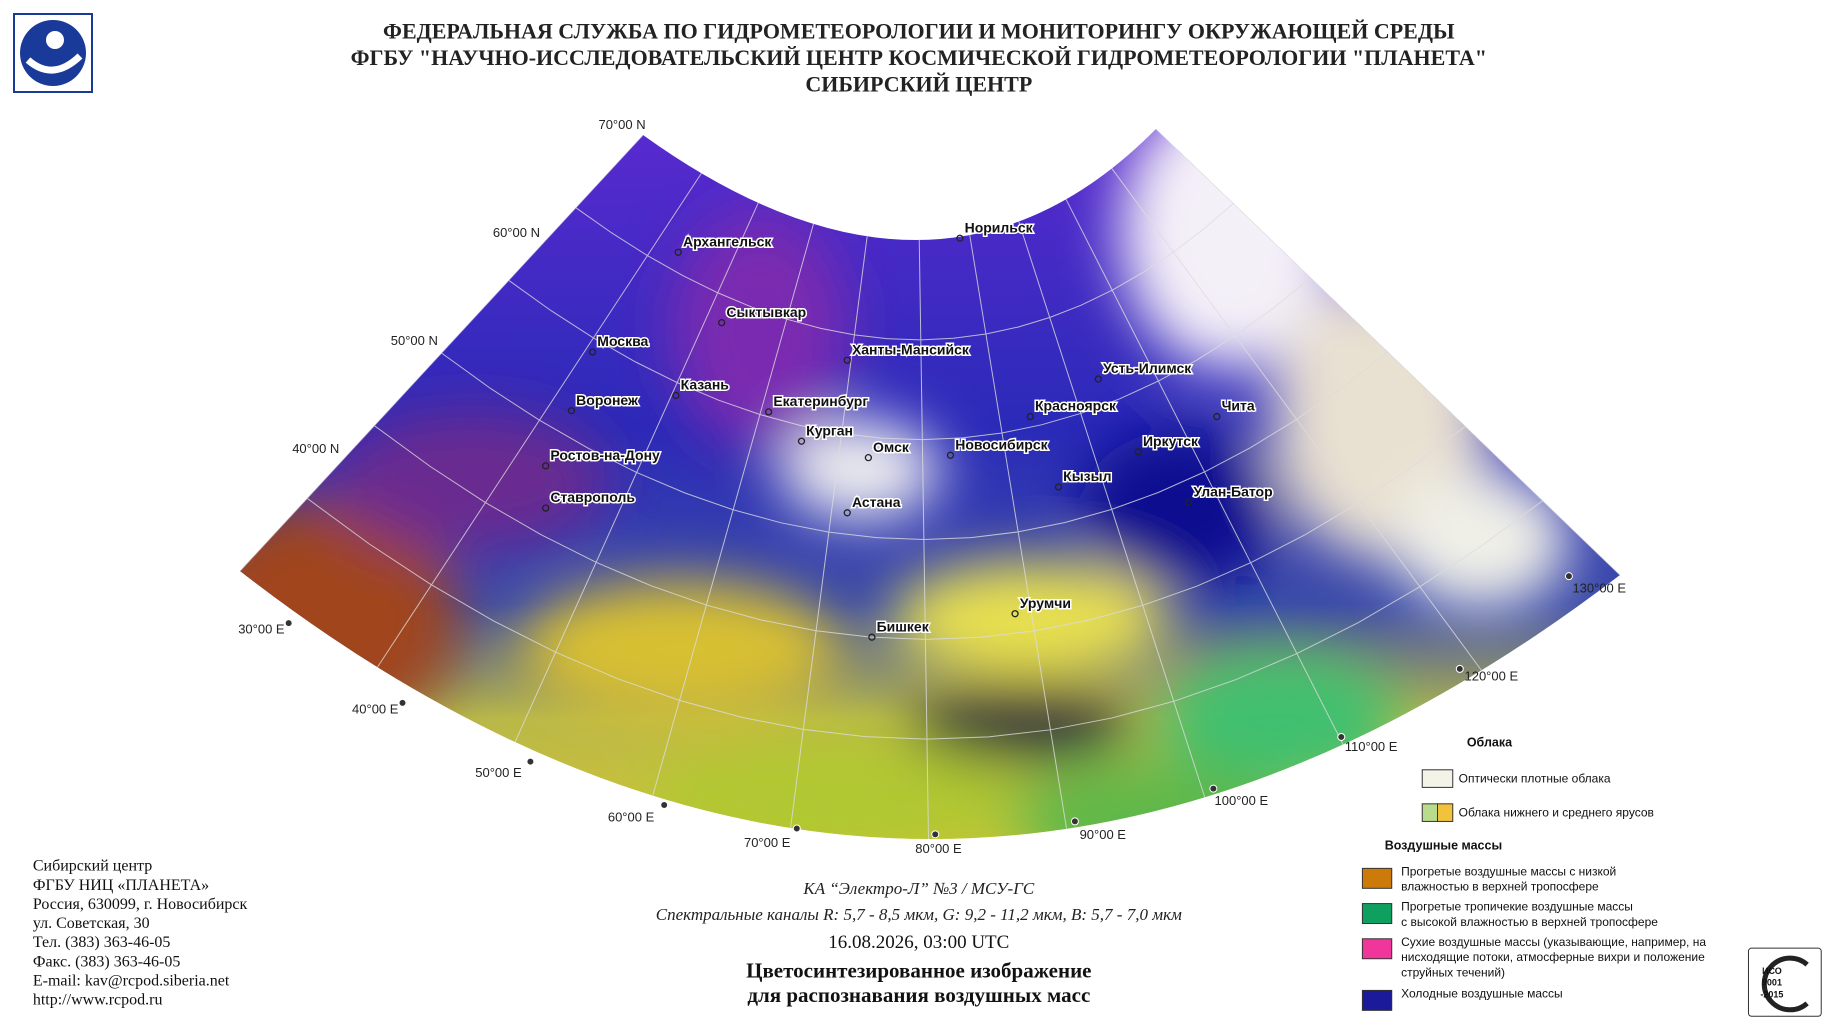 This screenshot has height=1035, width=1840. Describe the element at coordinates (622, 341) in the screenshot. I see `city-label: Москва` at that location.